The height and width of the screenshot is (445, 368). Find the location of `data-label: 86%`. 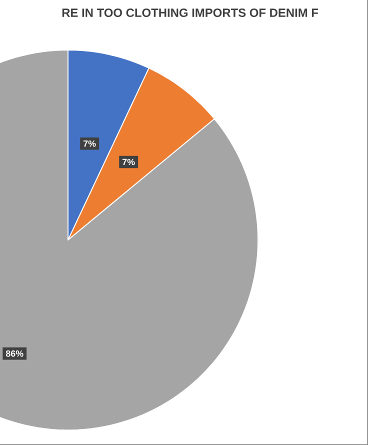

data-label: 86% is located at coordinates (15, 353).